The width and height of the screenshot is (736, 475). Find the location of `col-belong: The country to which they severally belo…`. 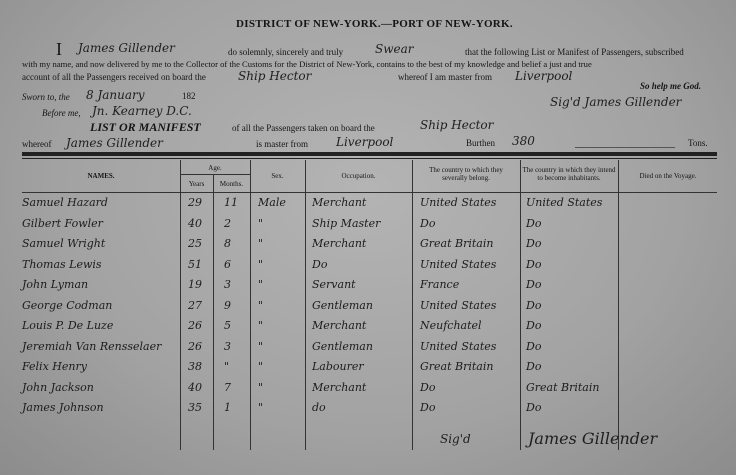

col-belong: The country to which they severally belo… is located at coordinates (466, 174).